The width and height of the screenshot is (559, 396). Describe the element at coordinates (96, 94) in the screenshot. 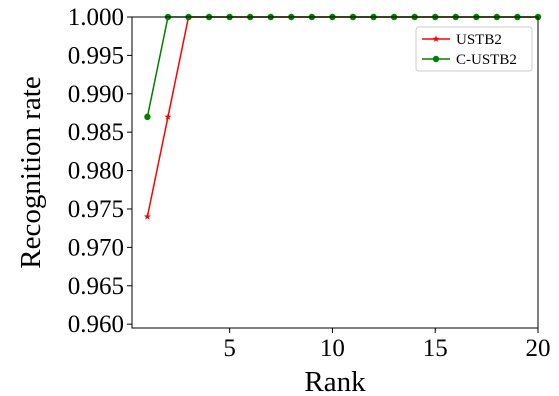

I see `y-tick-label: 0.990` at that location.